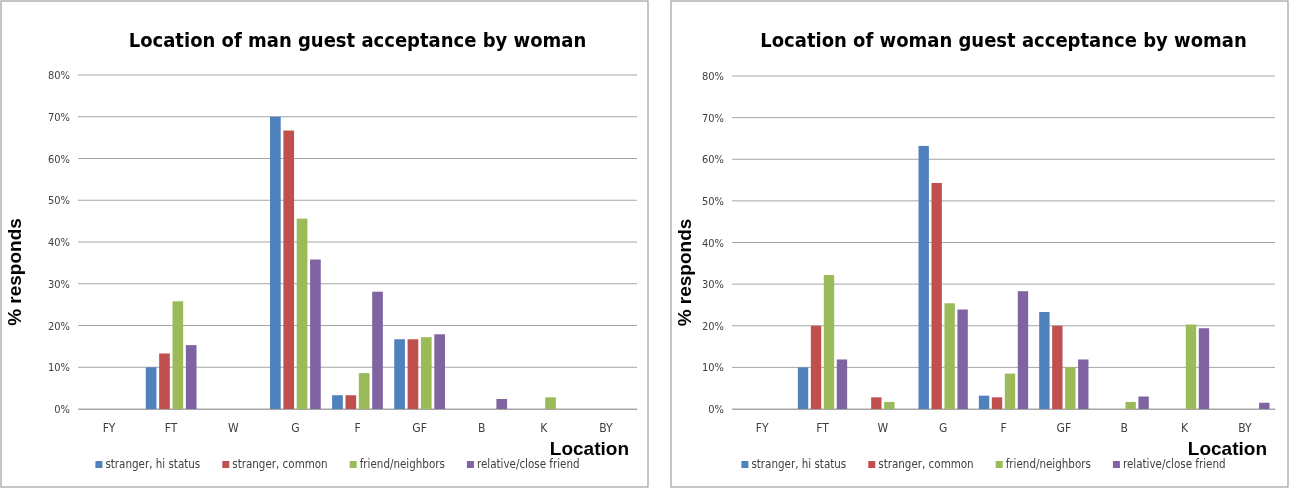 This screenshot has width=1290, height=488. Describe the element at coordinates (1003, 40) in the screenshot. I see `chart-title: Location of woman guest acceptance by woman` at that location.